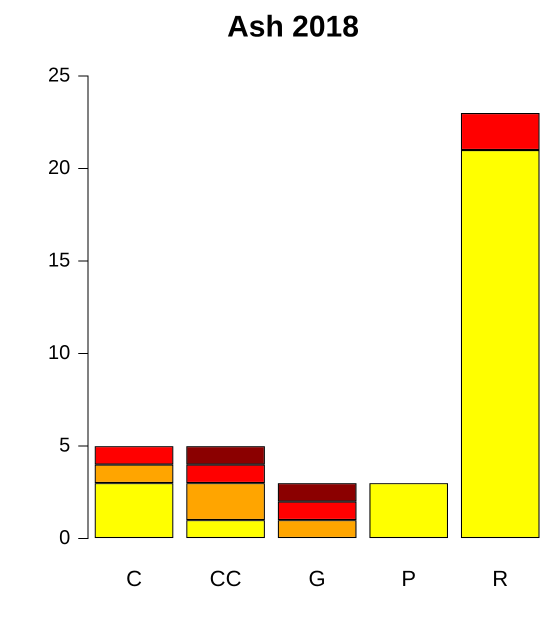  I want to click on y-tick-label: 15, so click(59, 261).